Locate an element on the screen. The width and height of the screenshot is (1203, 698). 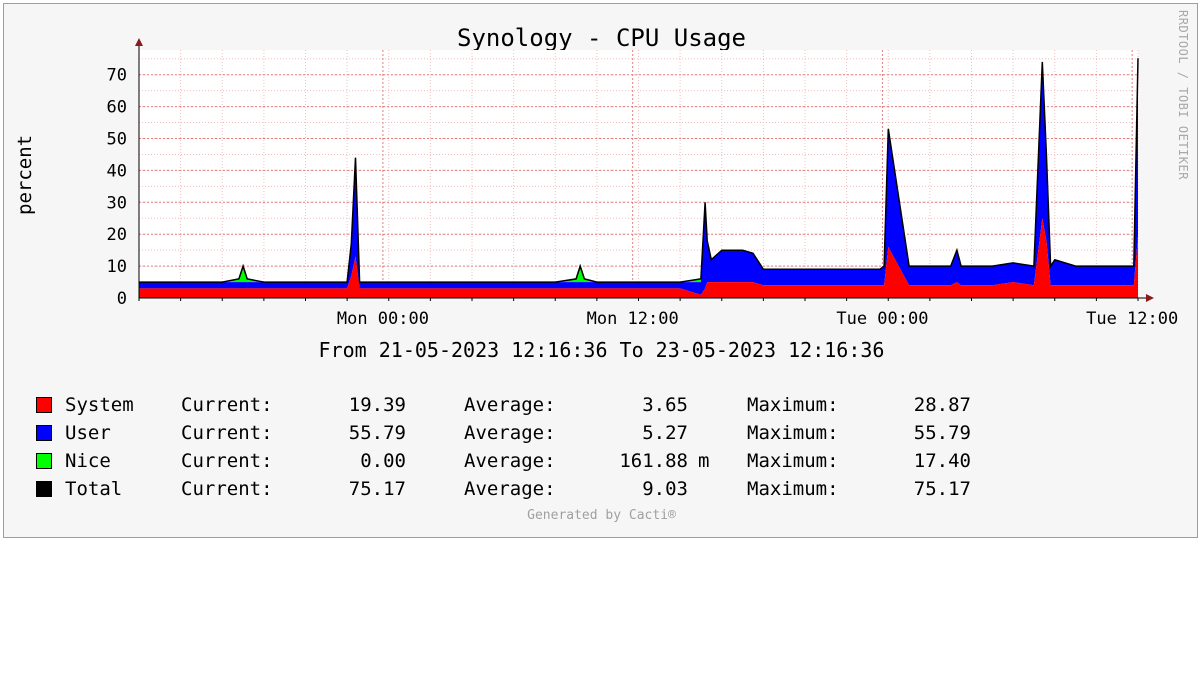
legend-average-value: 3.65 is located at coordinates (665, 405).